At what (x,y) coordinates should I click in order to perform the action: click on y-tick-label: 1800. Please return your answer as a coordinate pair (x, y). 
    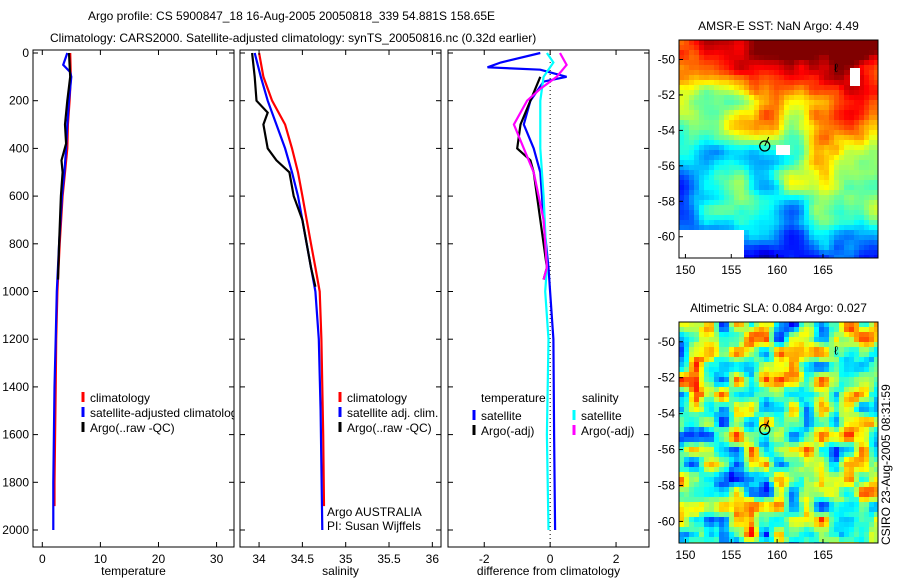
    Looking at the image, I should click on (15, 482).